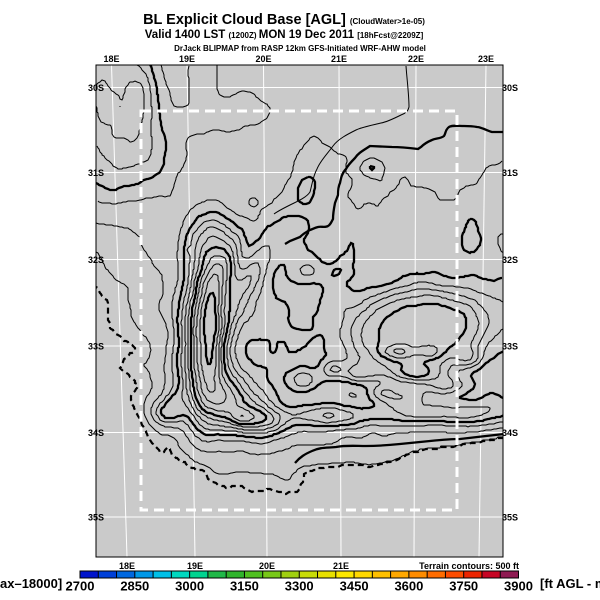 The image size is (600, 600). What do you see at coordinates (469, 566) in the screenshot?
I see `svg-text: Terrain contours: 500 ft` at bounding box center [469, 566].